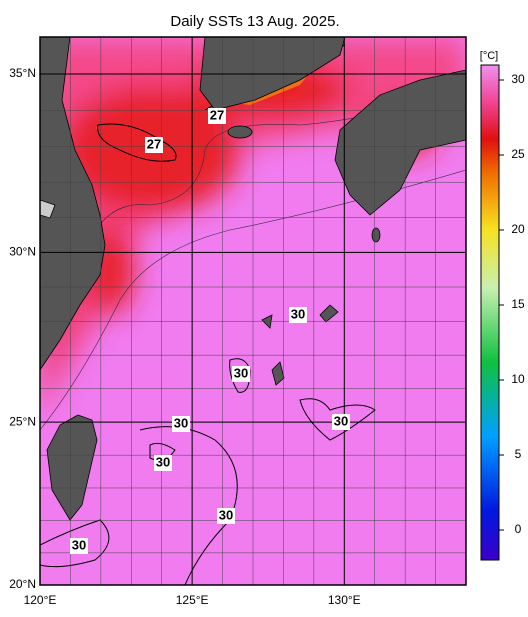  Describe the element at coordinates (518, 529) in the screenshot. I see `colorbar-tick-label: 0` at that location.